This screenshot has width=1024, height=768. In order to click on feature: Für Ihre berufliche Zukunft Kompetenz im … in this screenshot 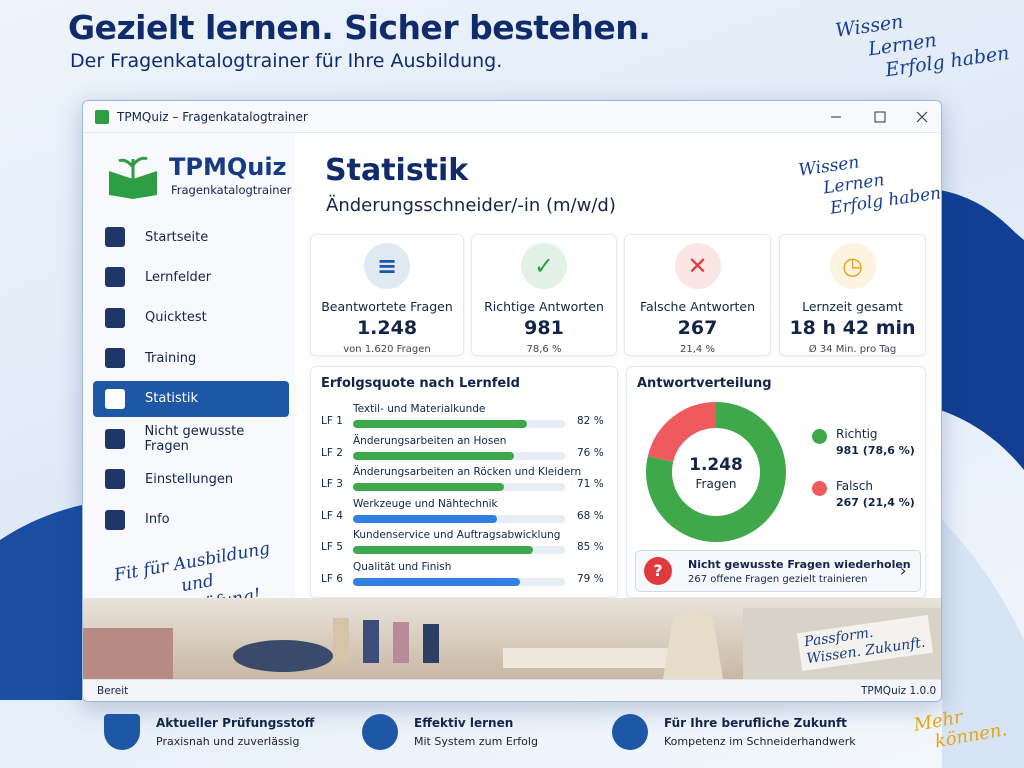, I will do `click(733, 733)`.